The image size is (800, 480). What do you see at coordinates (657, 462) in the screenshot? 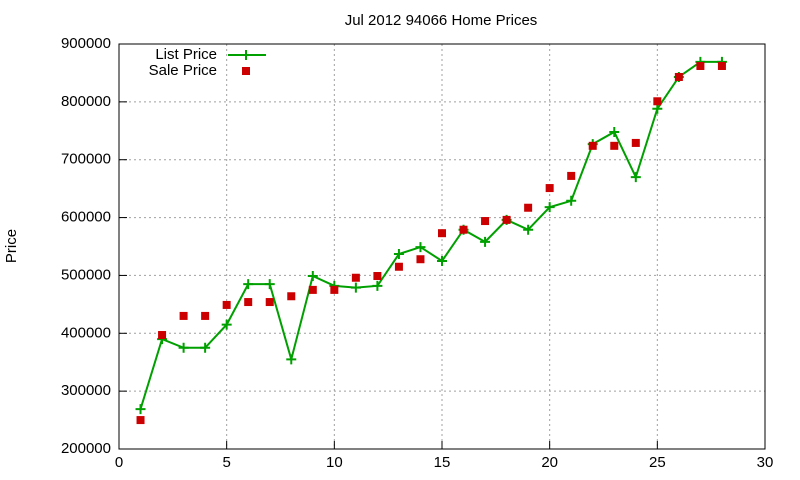
I see `x-tick-label: 25` at bounding box center [657, 462].